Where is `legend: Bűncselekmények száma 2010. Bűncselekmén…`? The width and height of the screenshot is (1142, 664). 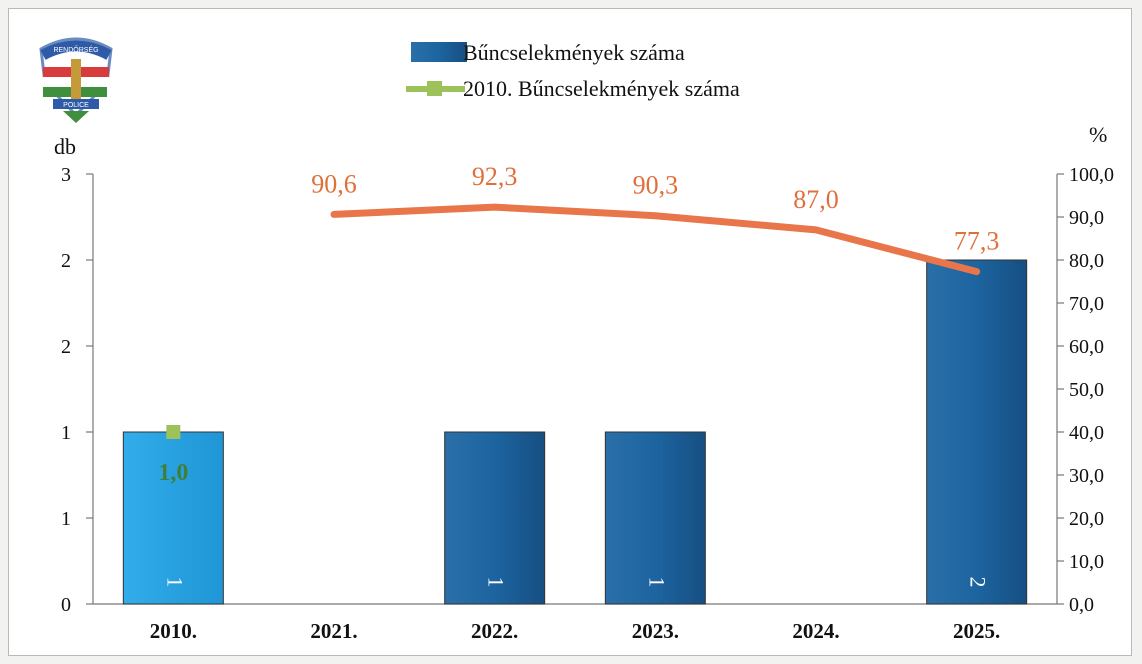 legend: Bűncselekmények száma 2010. Bűncselekmén… is located at coordinates (573, 70).